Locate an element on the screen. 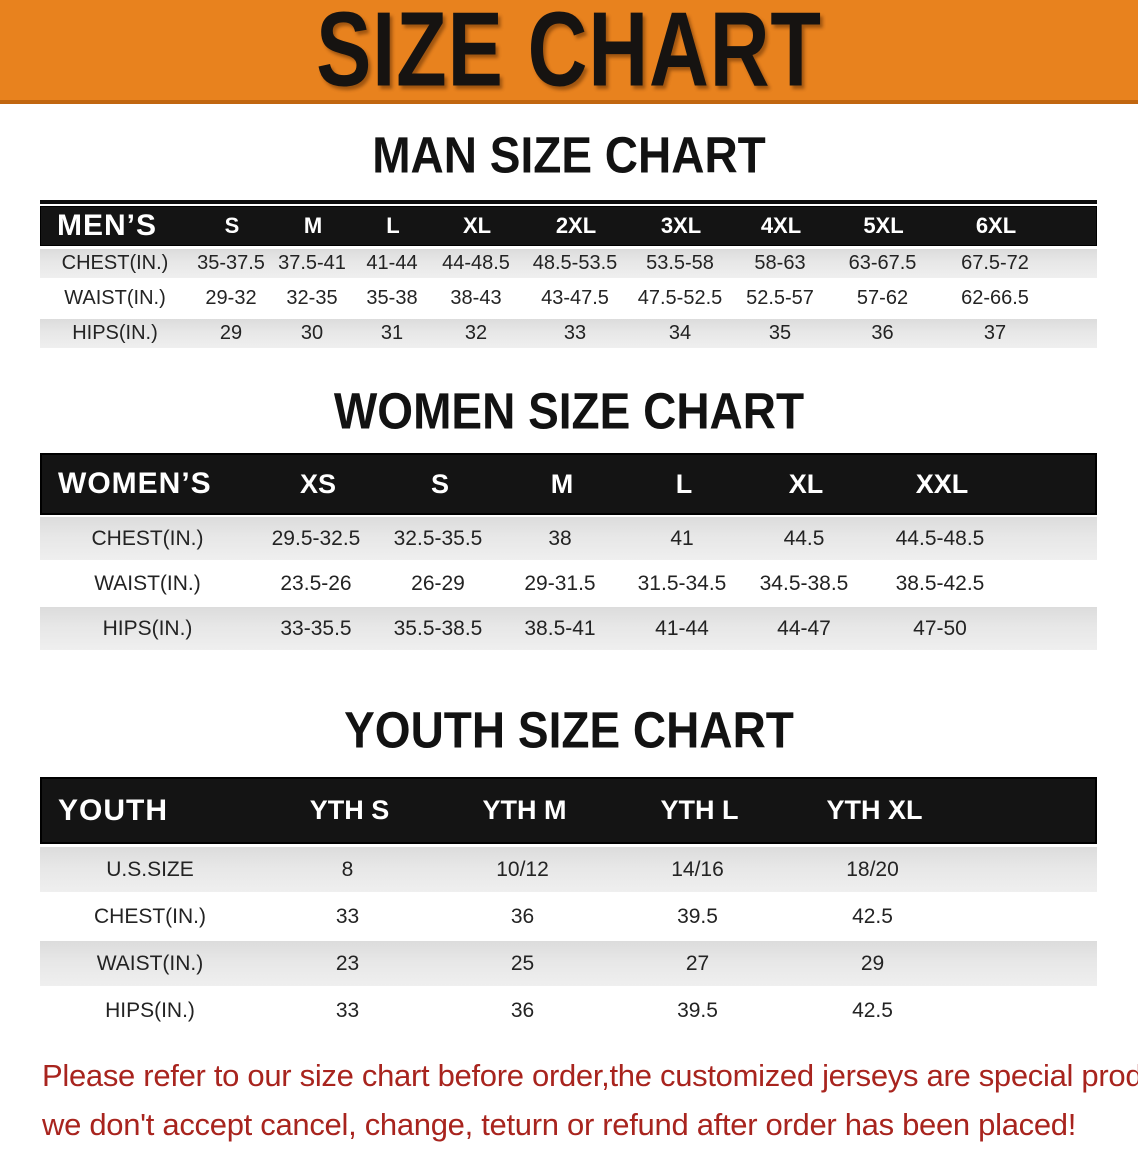 This screenshot has width=1138, height=1149. youth-table-header: YOUTH YTH S YTH M YTH L YTH XL is located at coordinates (568, 810).